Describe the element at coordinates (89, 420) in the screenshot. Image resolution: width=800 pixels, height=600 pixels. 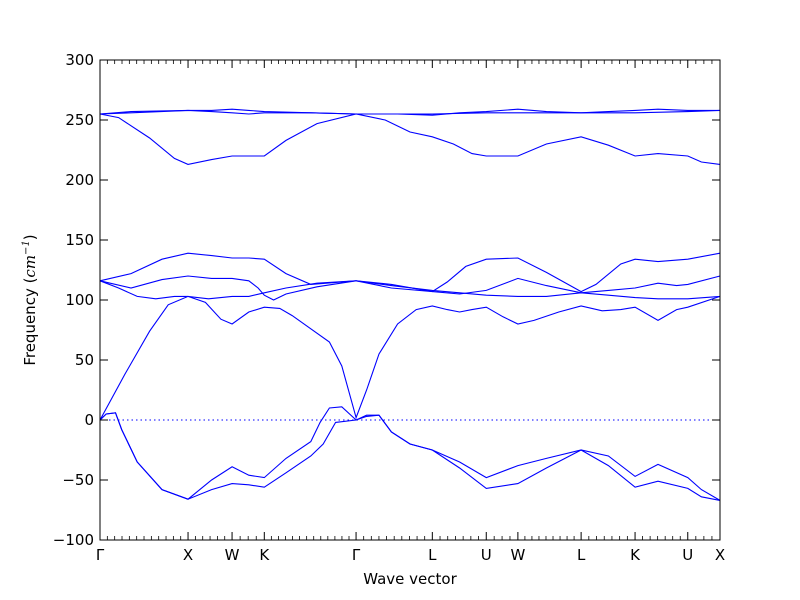
I see `y-tick-label: 0` at that location.